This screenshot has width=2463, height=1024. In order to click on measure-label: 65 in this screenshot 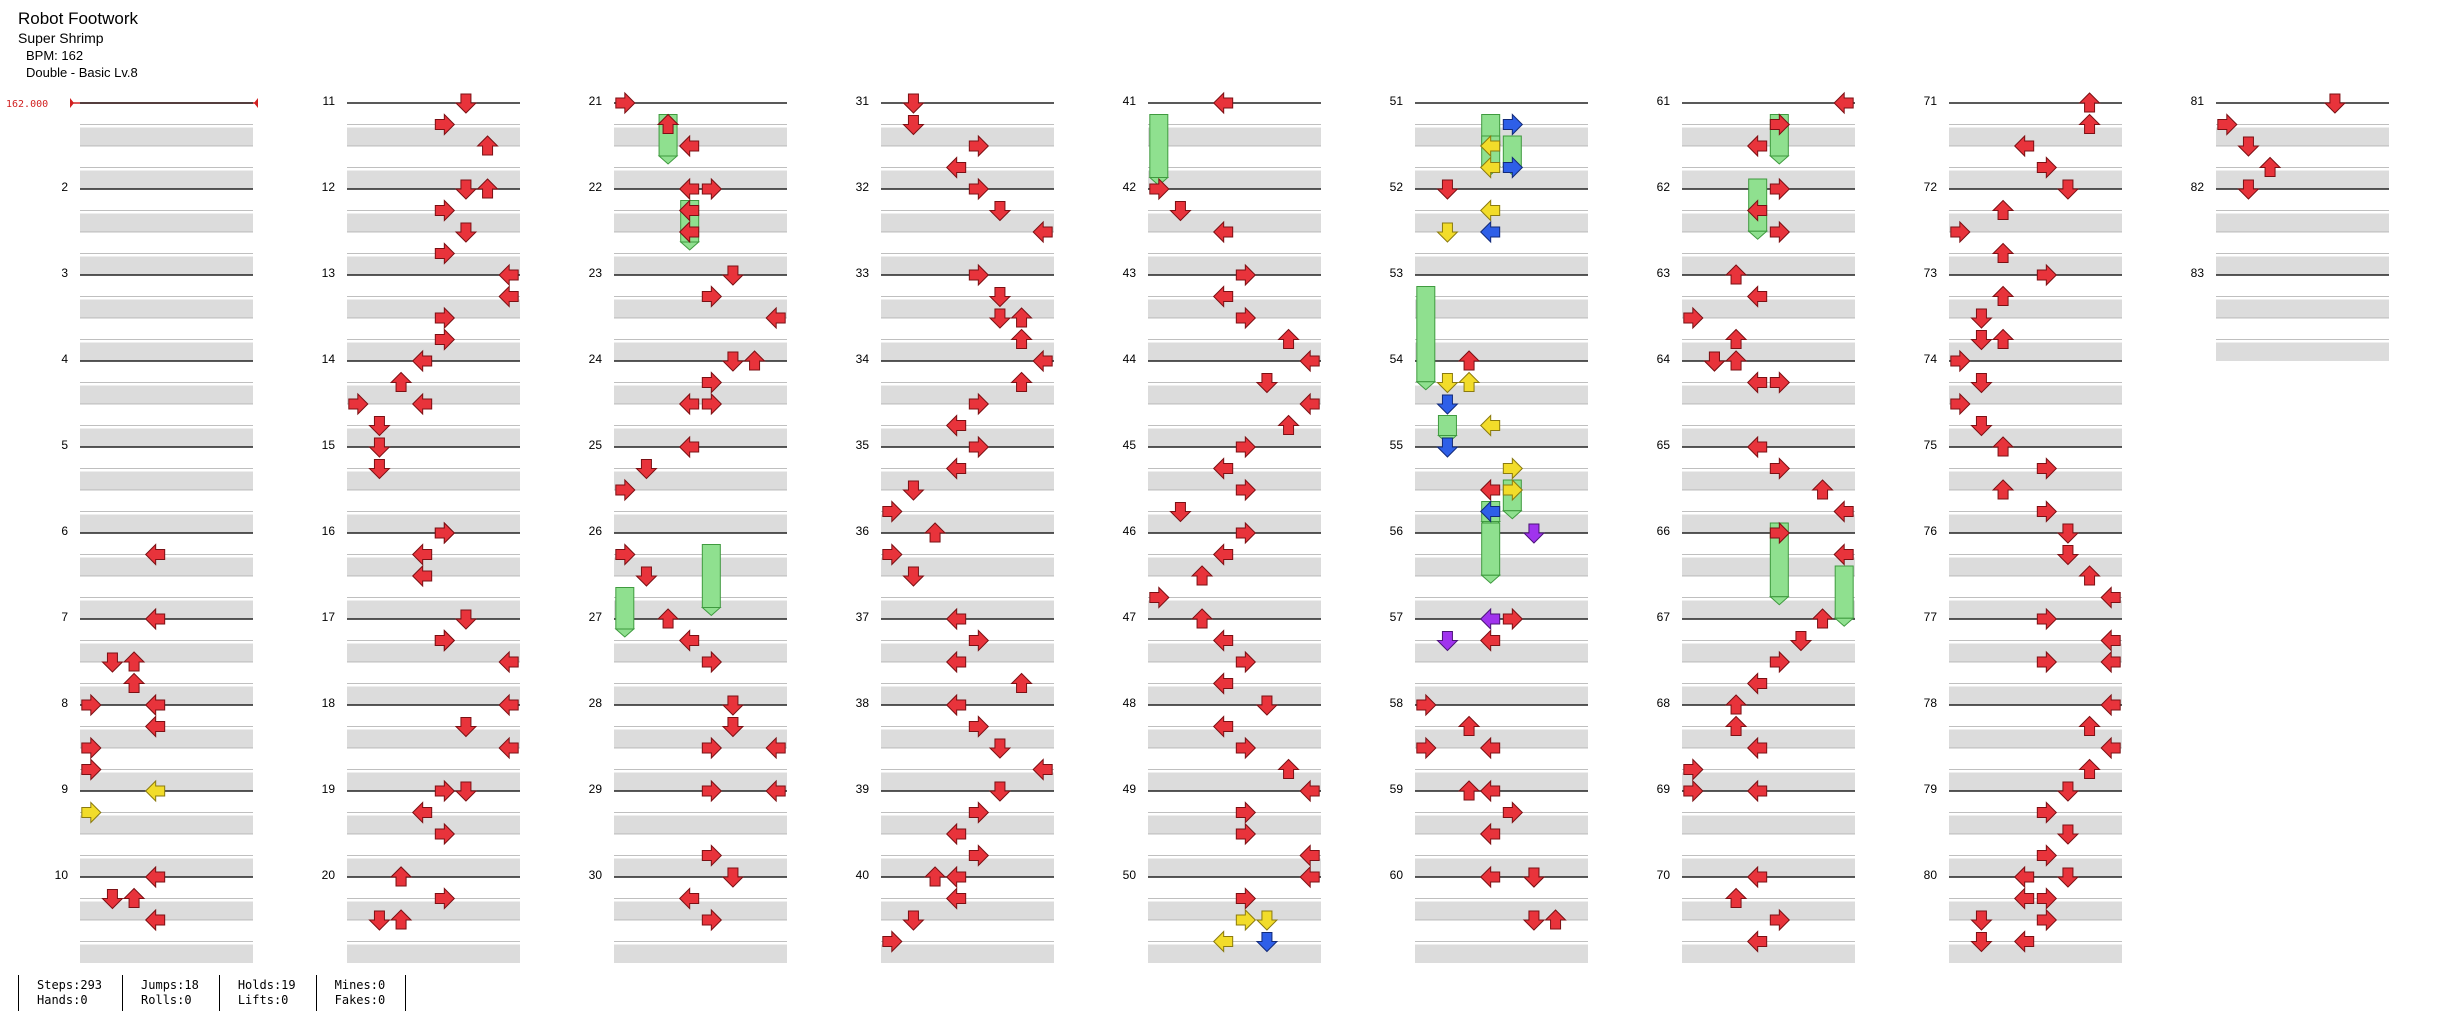, I will do `click(1664, 445)`.